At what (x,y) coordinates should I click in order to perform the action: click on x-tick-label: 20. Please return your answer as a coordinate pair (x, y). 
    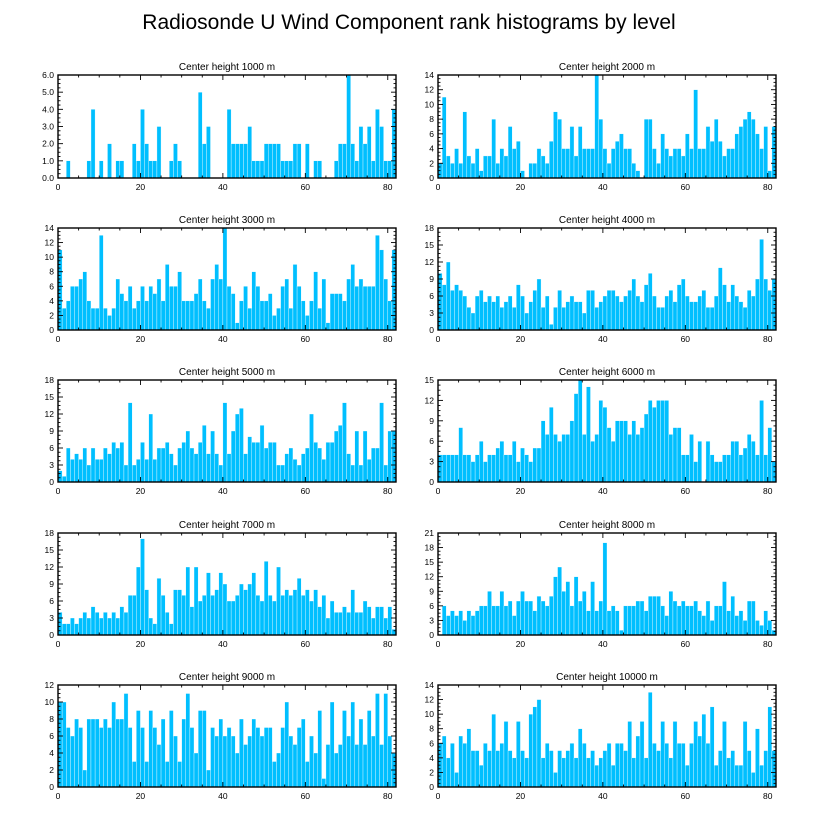
    Looking at the image, I should click on (521, 796).